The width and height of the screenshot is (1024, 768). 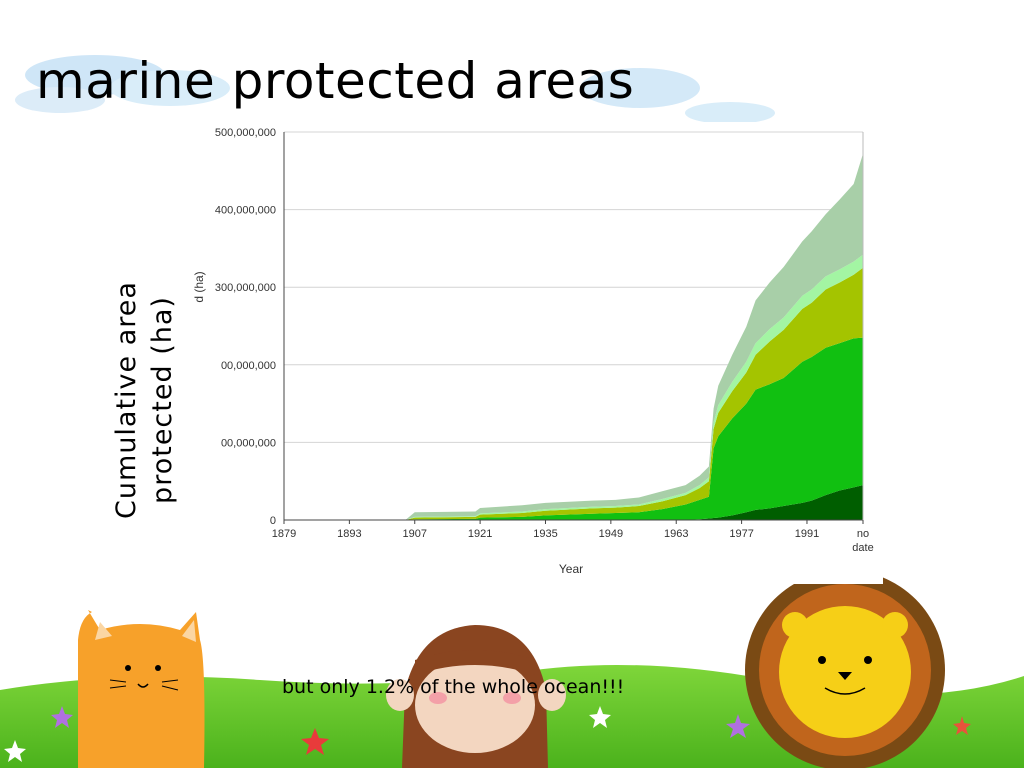 I want to click on x-tick-label: 1879, so click(x=284, y=534).